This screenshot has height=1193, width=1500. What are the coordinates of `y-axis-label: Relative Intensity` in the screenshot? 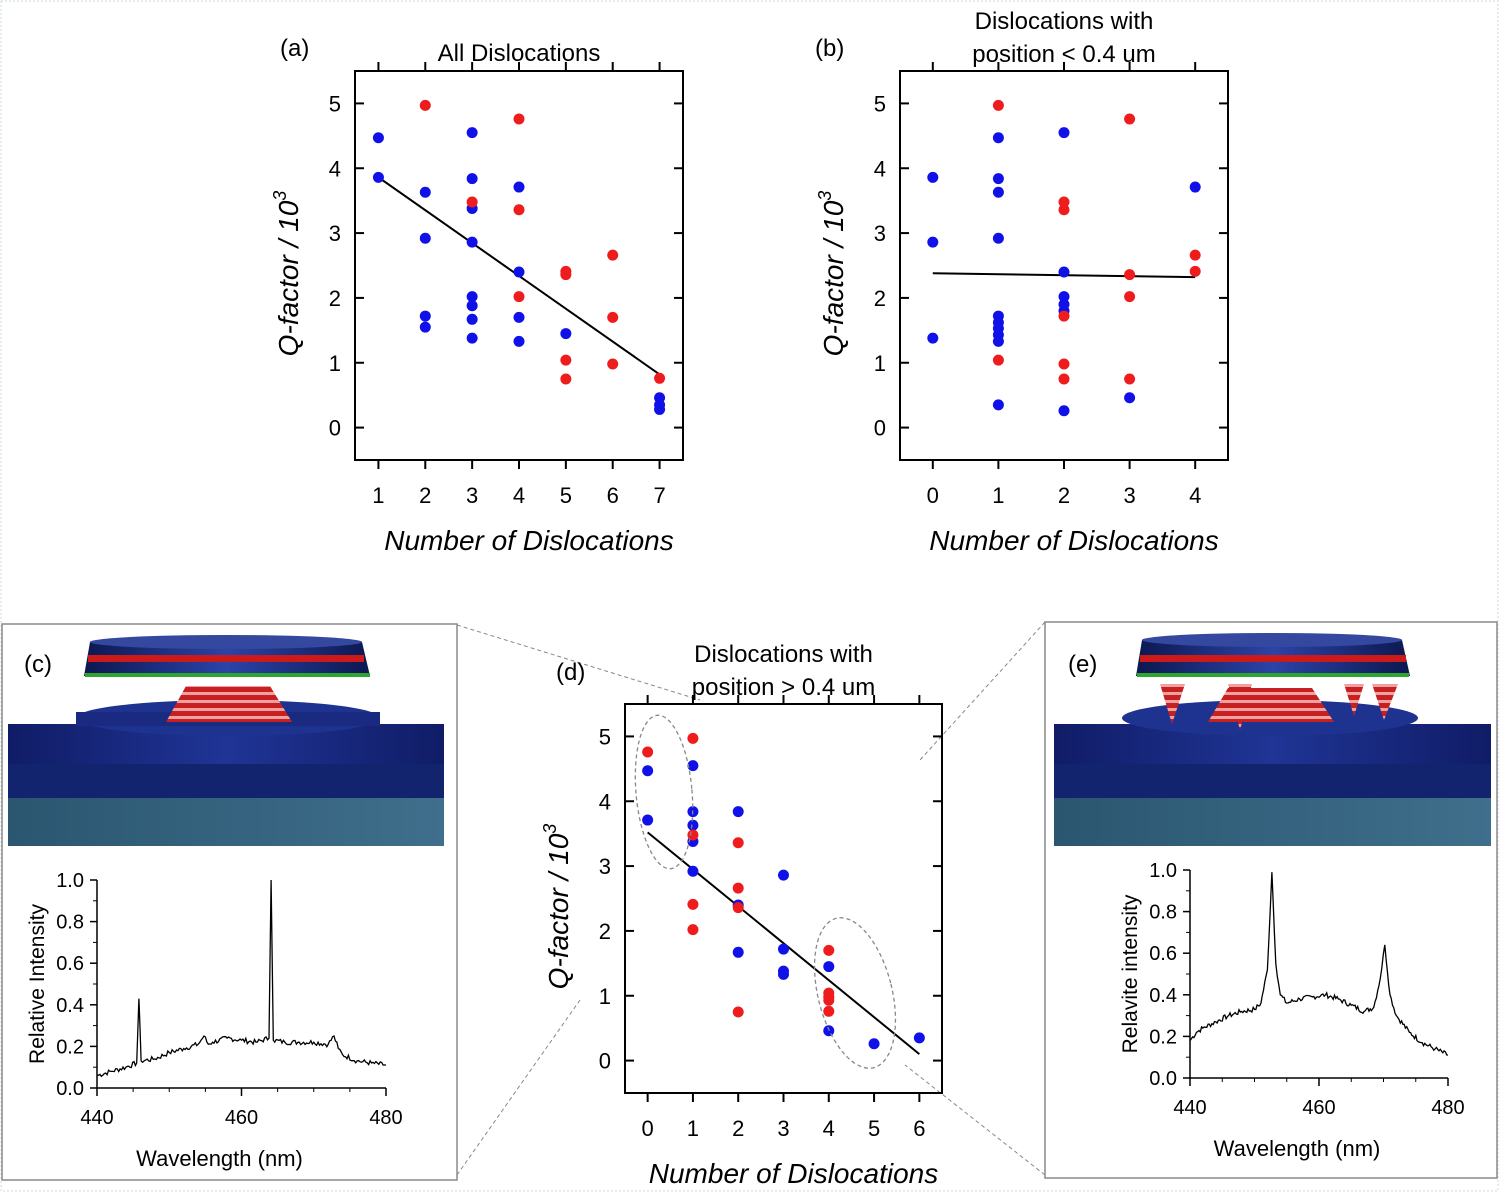 It's located at (37, 984).